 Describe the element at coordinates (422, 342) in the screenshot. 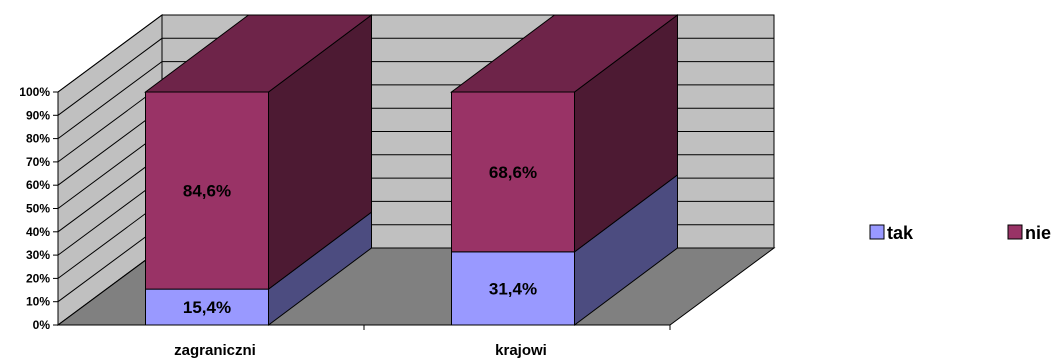

I see `x-axis-categories: zagraniczni krajowi` at that location.